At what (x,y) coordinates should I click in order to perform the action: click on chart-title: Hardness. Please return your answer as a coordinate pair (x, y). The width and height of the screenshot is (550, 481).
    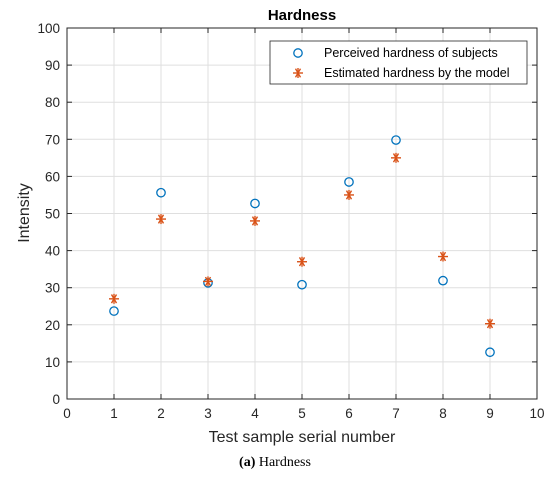
    Looking at the image, I should click on (302, 15).